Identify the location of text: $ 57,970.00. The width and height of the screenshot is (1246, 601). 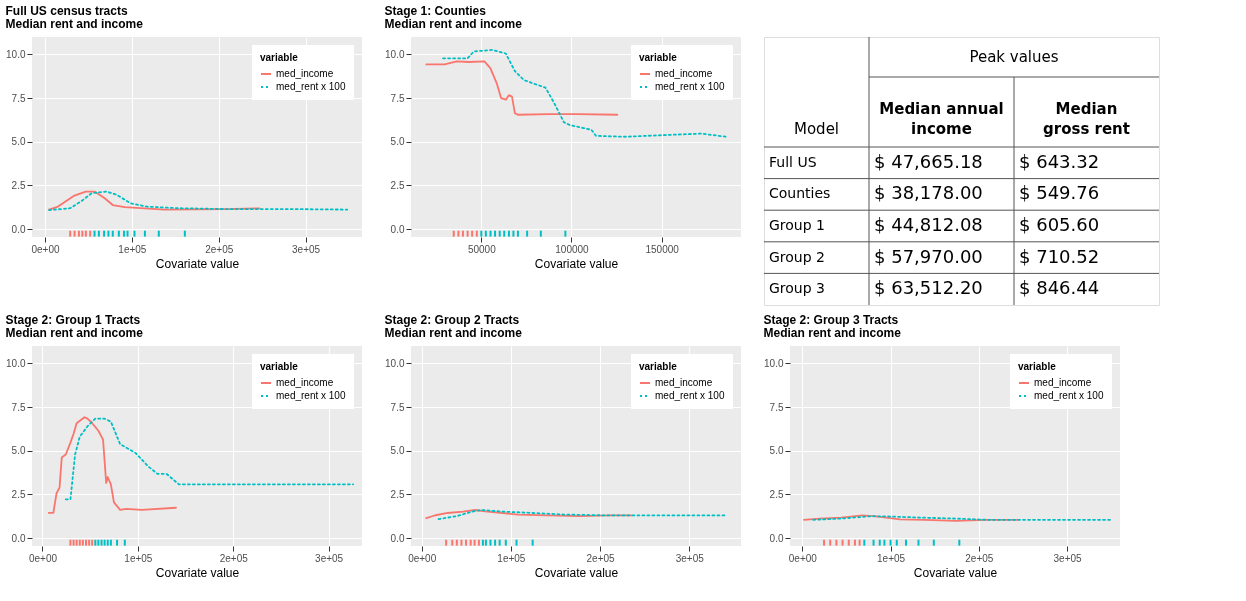
(928, 256).